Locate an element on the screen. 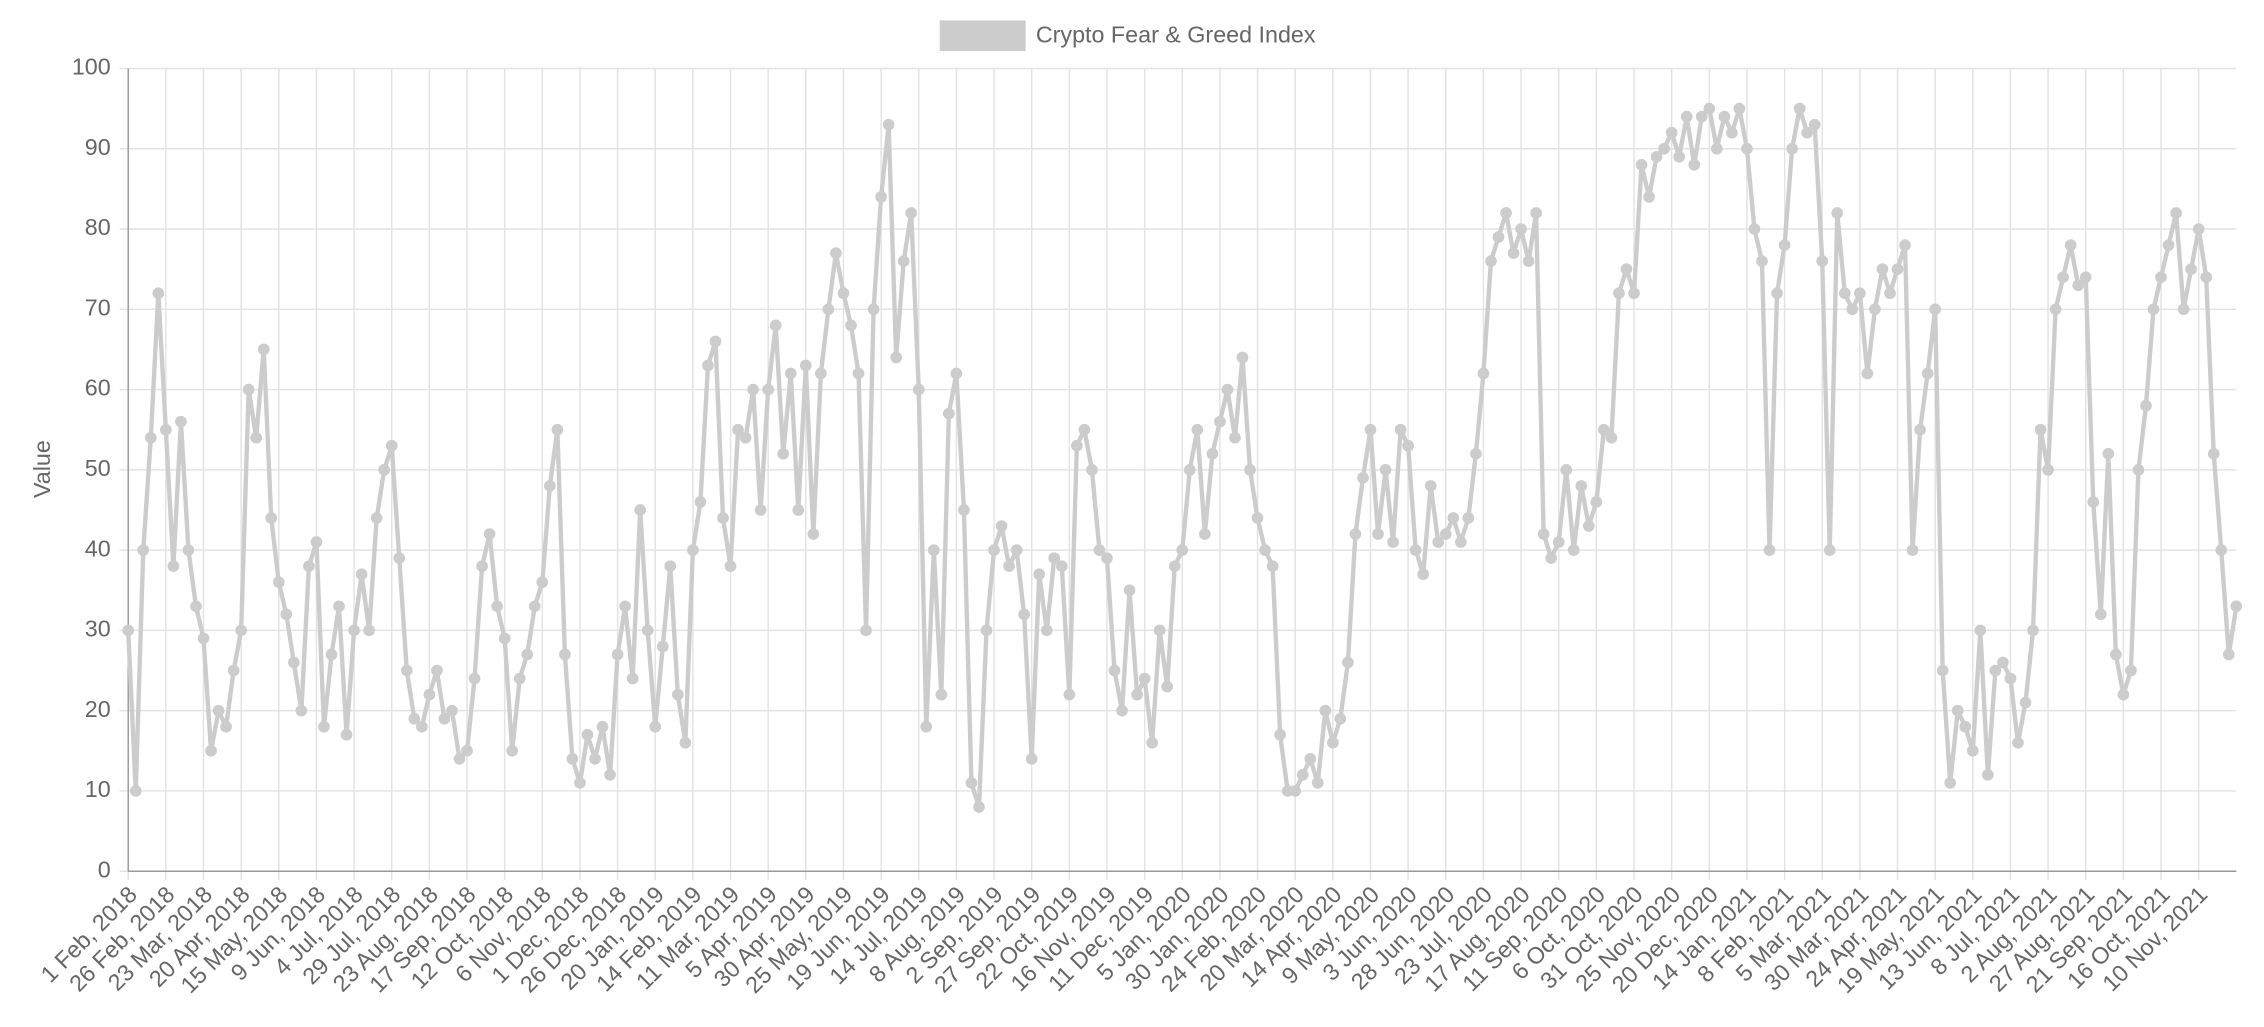 The width and height of the screenshot is (2264, 1027). y-tick-label: 80 is located at coordinates (98, 227).